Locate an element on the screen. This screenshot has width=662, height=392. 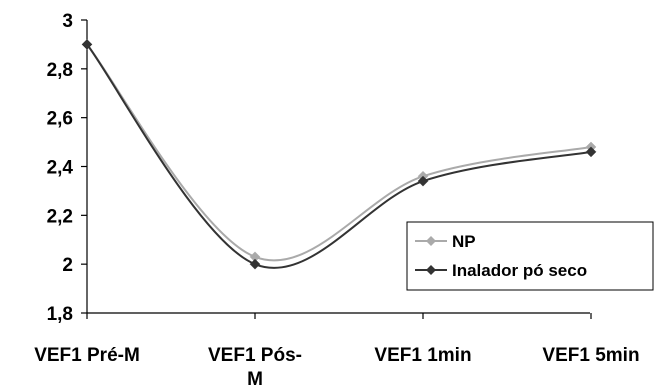
legend-label: Inalador pó seco is located at coordinates (519, 270).